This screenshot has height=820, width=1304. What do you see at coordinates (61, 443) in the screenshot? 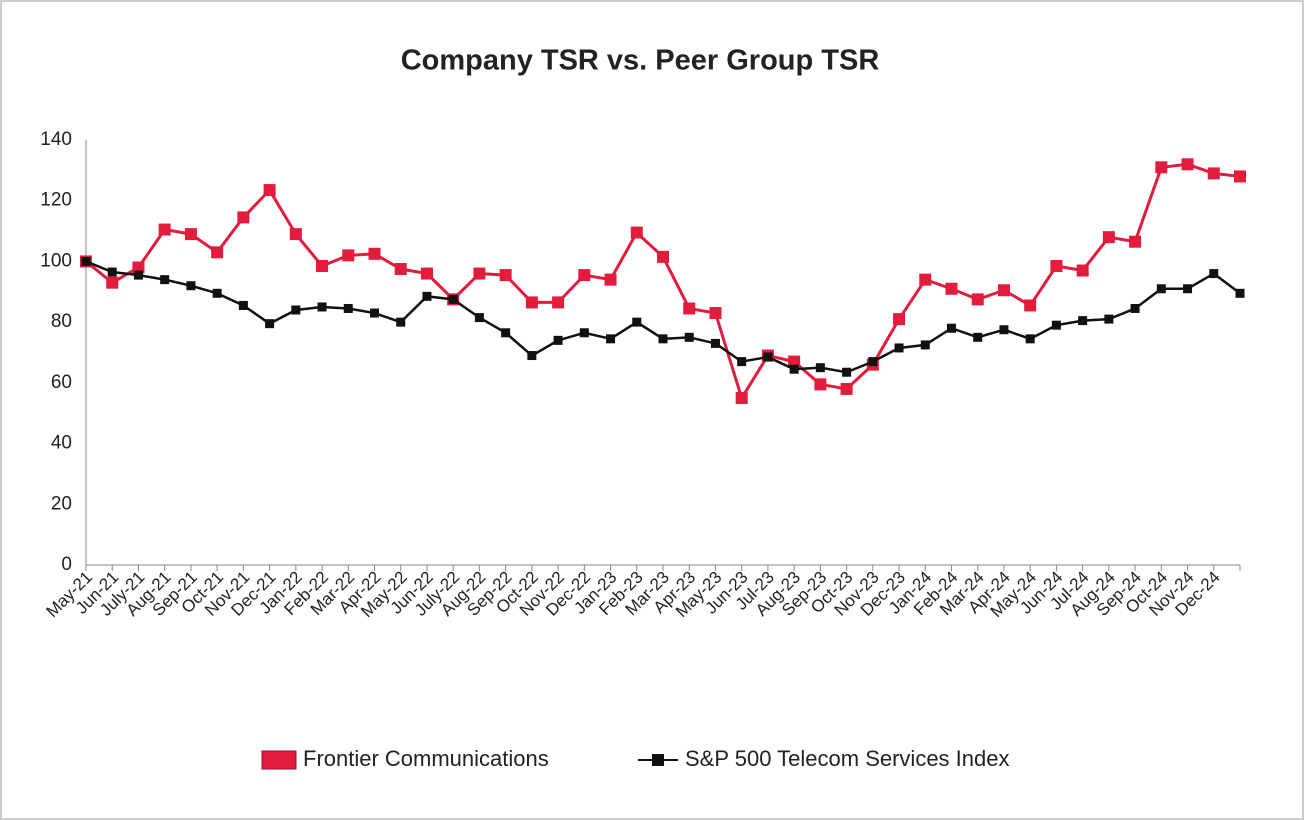
I see `y-tick-label: 40` at bounding box center [61, 443].